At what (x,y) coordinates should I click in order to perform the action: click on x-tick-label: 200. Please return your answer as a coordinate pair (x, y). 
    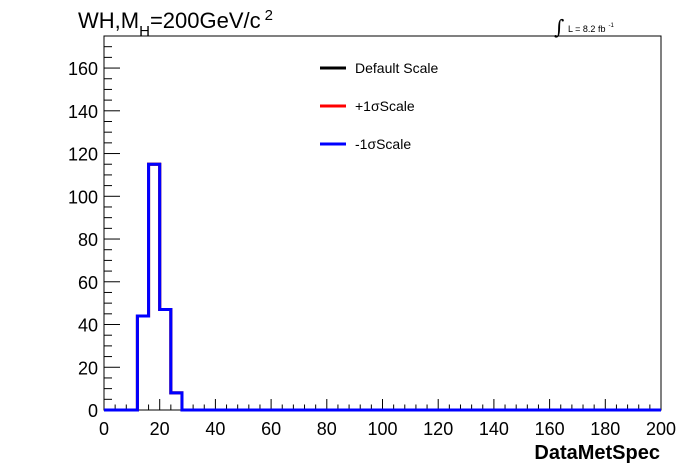
    Looking at the image, I should click on (661, 429).